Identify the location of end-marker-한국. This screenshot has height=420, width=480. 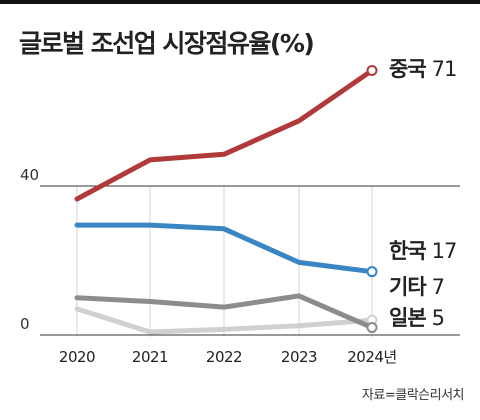
(372, 272).